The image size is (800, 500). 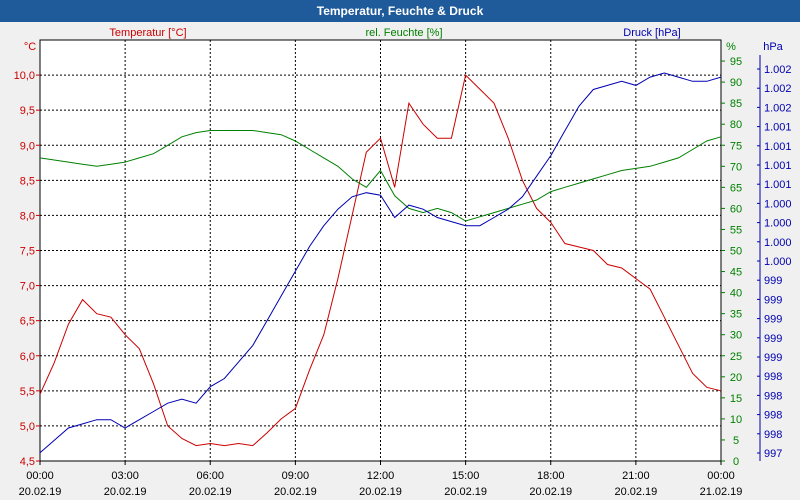 I want to click on pressure-unit: hPa, so click(x=773, y=47).